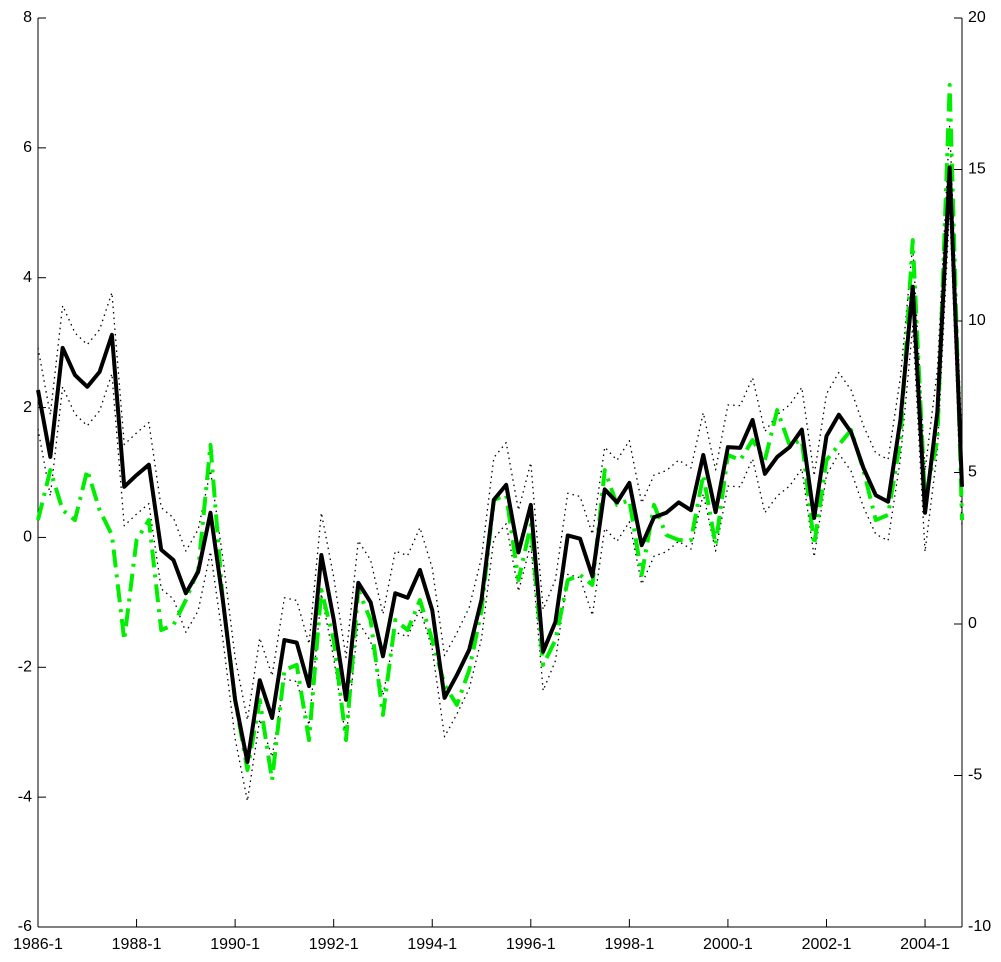 The height and width of the screenshot is (962, 1001). Describe the element at coordinates (27, 17) in the screenshot. I see `y-tick-label: 8` at that location.